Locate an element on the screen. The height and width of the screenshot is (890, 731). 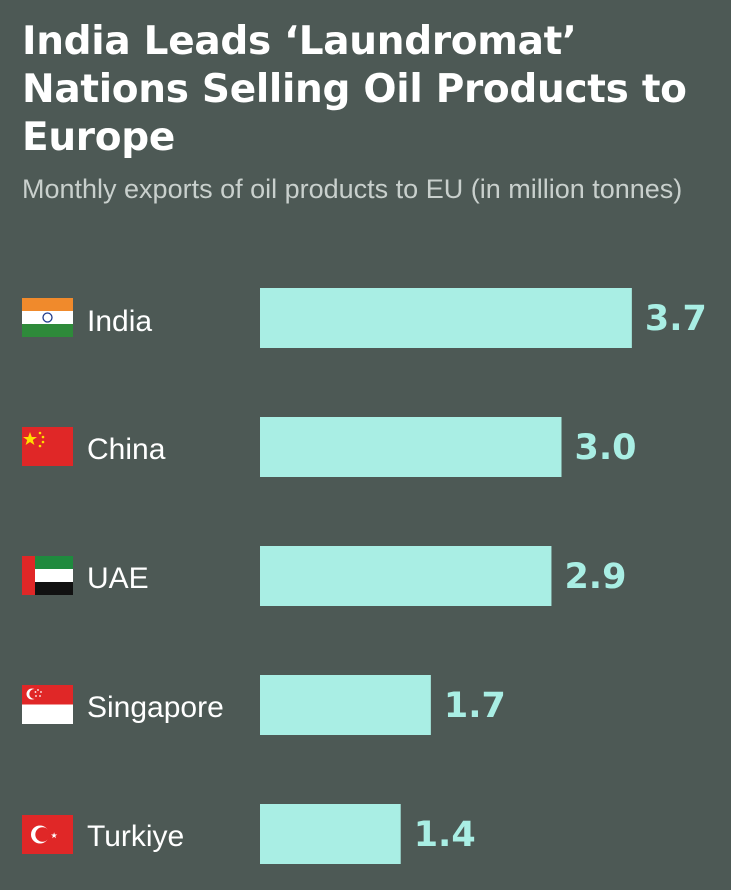
bar-turkiye is located at coordinates (330, 834).